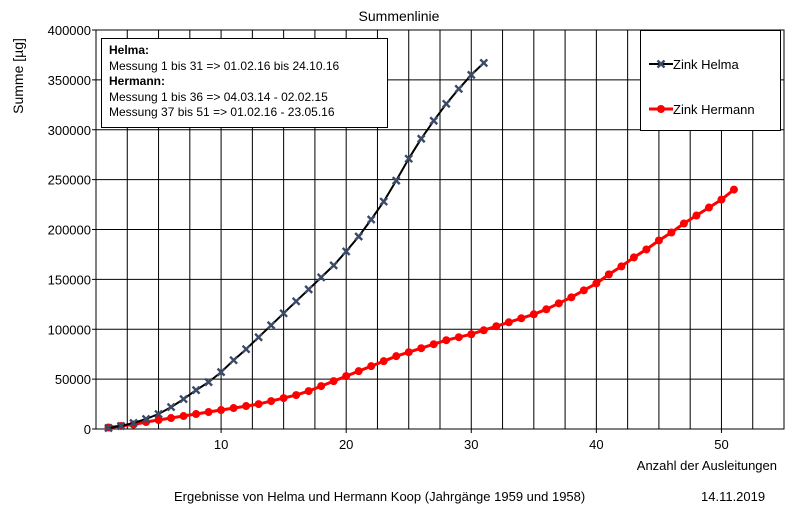 The height and width of the screenshot is (516, 800). What do you see at coordinates (69, 80) in the screenshot?
I see `y-tick-label: 350000` at bounding box center [69, 80].